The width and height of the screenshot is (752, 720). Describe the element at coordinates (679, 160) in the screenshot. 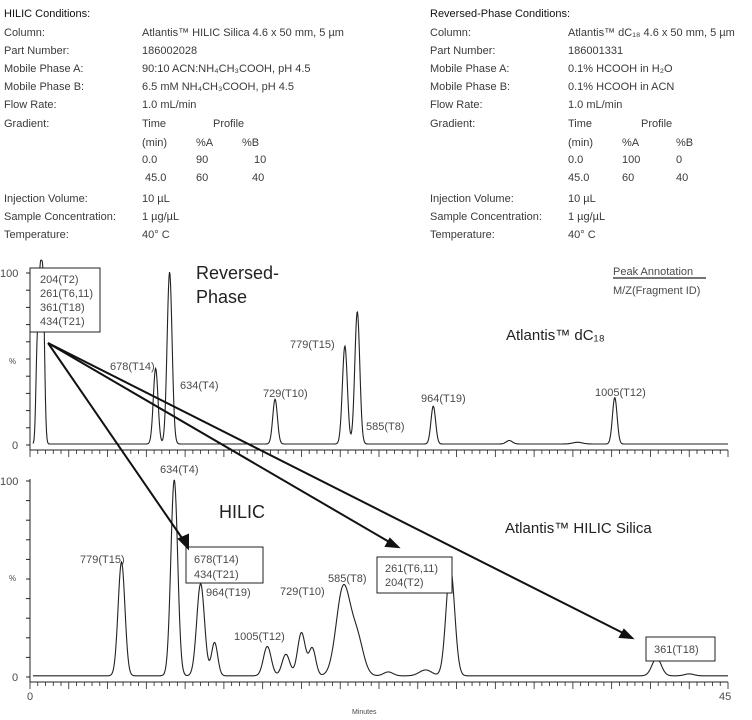

I see `gradient-cell: 0` at that location.